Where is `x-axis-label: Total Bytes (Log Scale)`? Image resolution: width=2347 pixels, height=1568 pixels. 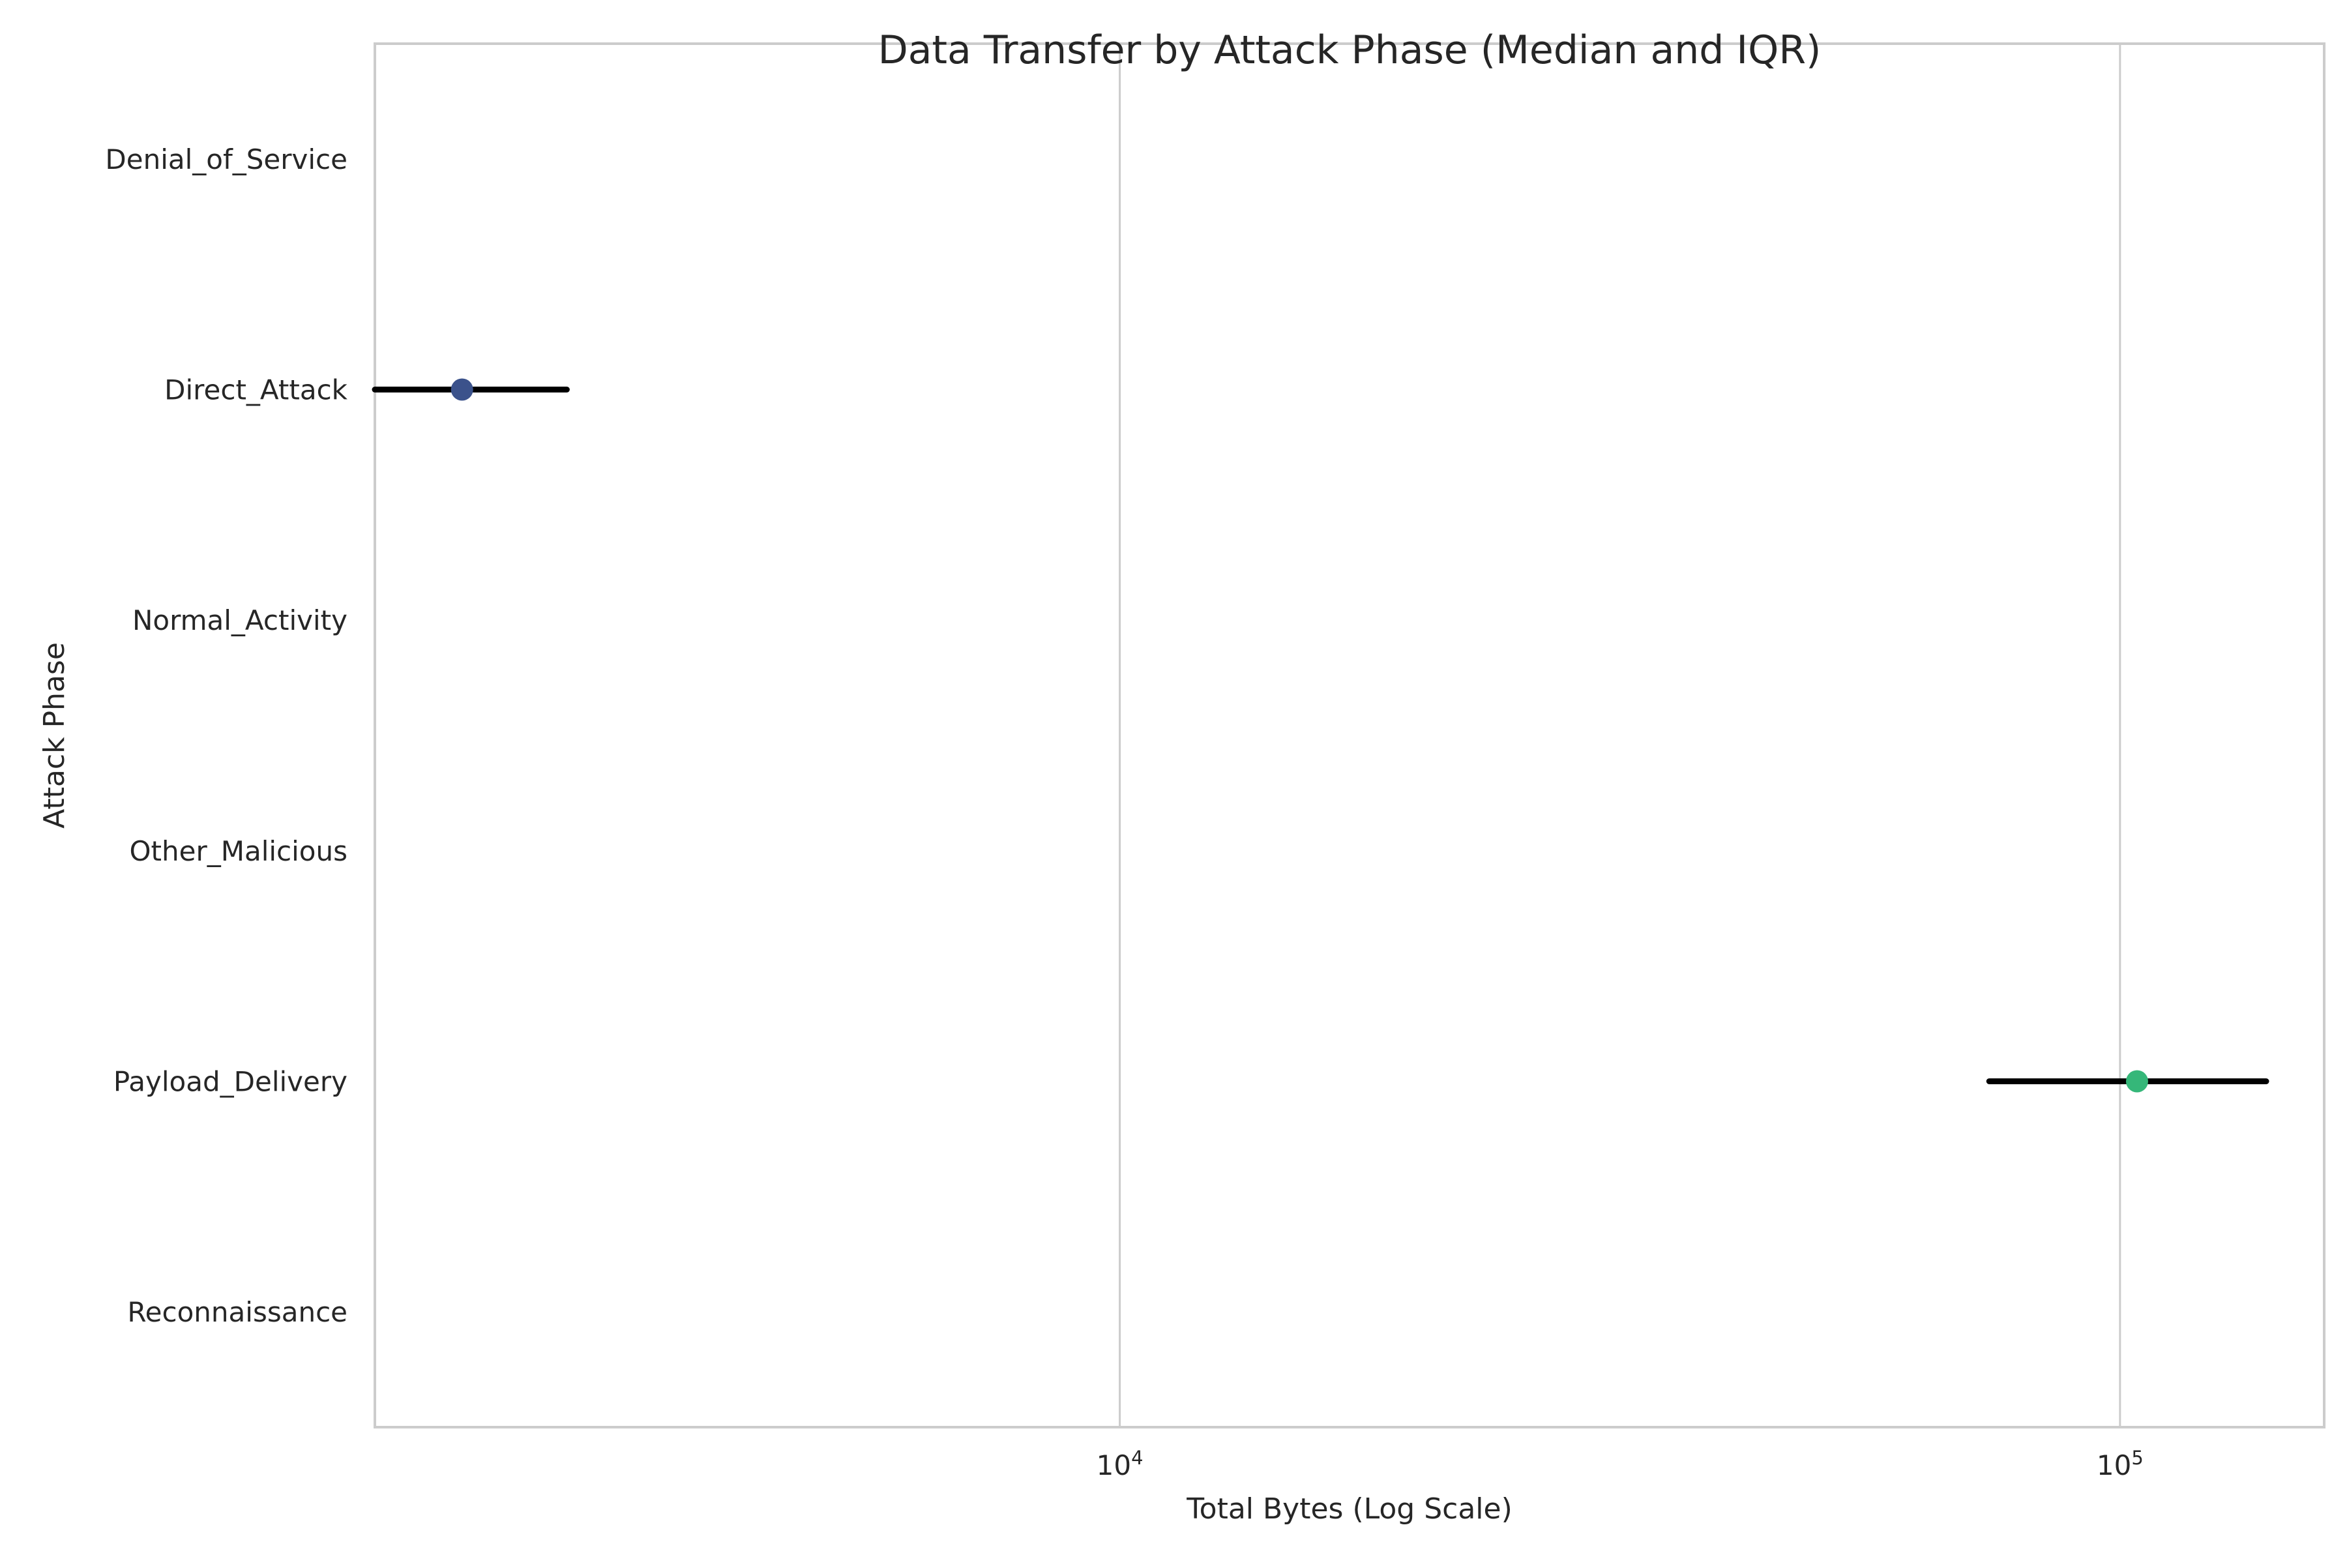
x-axis-label: Total Bytes (Log Scale) is located at coordinates (1349, 1509).